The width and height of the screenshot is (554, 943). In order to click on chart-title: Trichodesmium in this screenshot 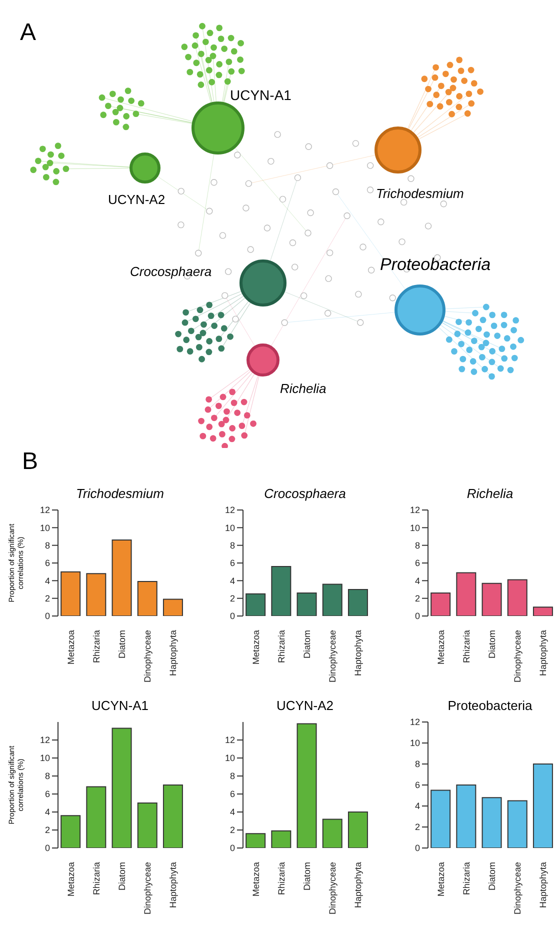, I will do `click(120, 494)`.